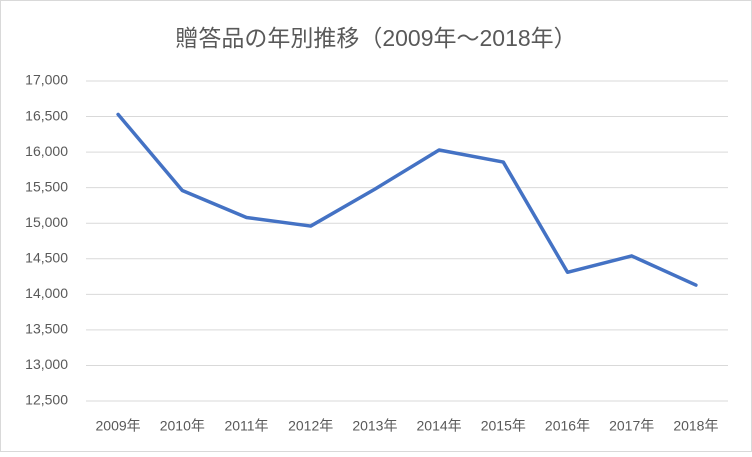  What do you see at coordinates (46, 257) in the screenshot?
I see `y-tick-label: 14,500` at bounding box center [46, 257].